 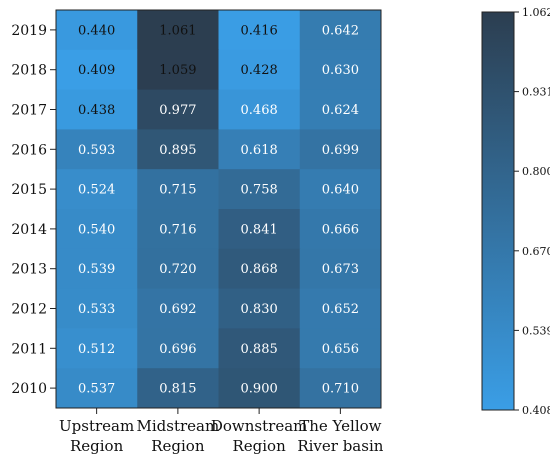 I want to click on cell-value-label: 0.540, so click(x=96, y=229).